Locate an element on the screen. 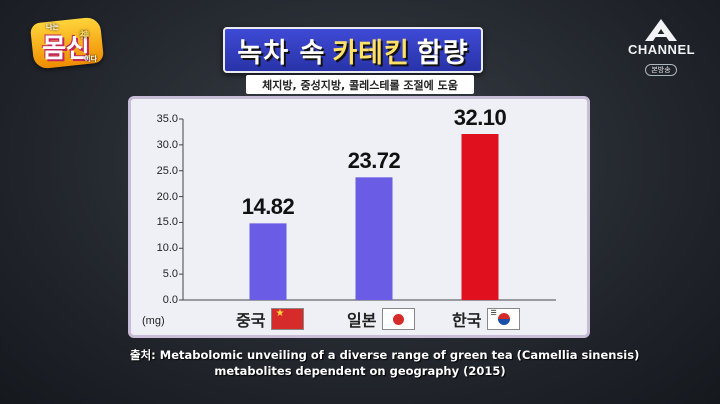 Image resolution: width=720 pixels, height=404 pixels. show-logo: 나는 몸신 神 이다 is located at coordinates (67, 43).